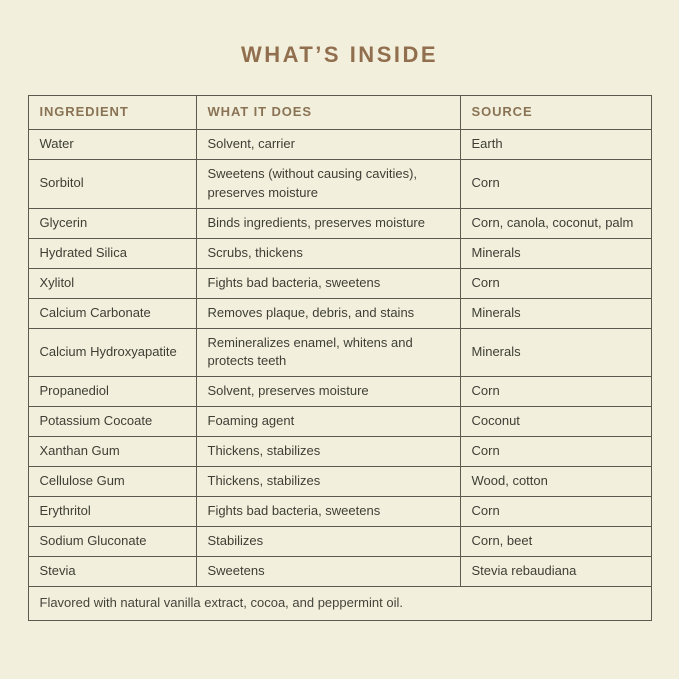 The width and height of the screenshot is (679, 679). I want to click on cell-what-it-does: Sweetens, so click(328, 572).